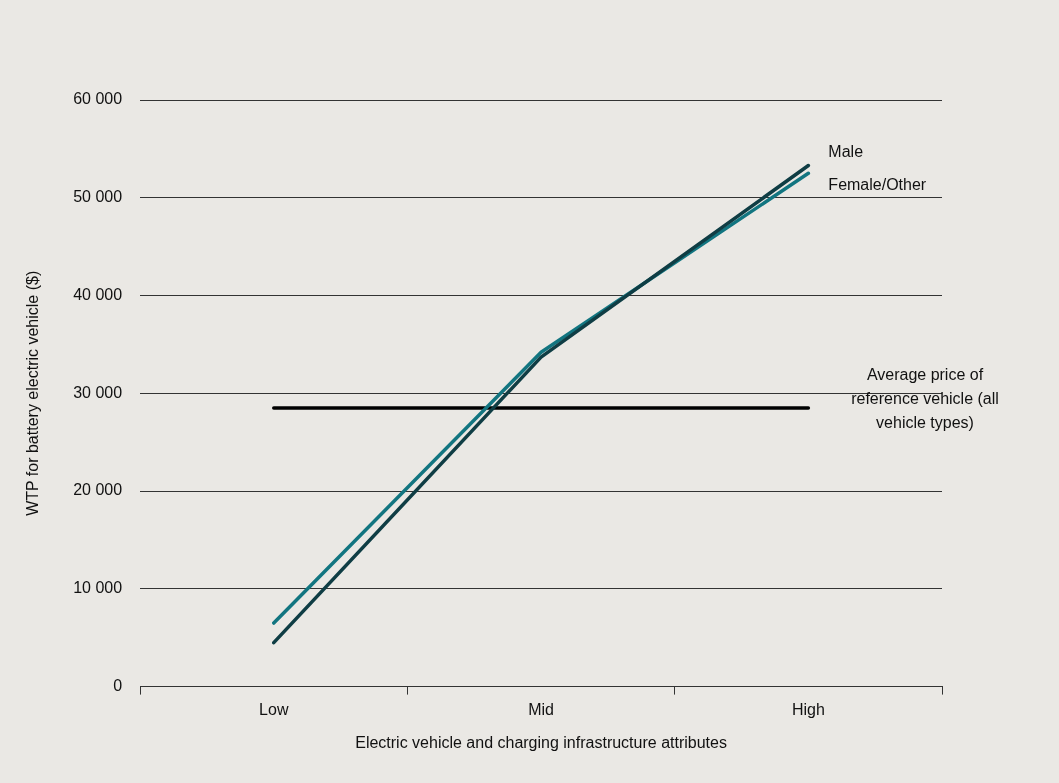  What do you see at coordinates (33, 393) in the screenshot?
I see `y-axis-title: WTP for battery electric vehicle ($)` at bounding box center [33, 393].